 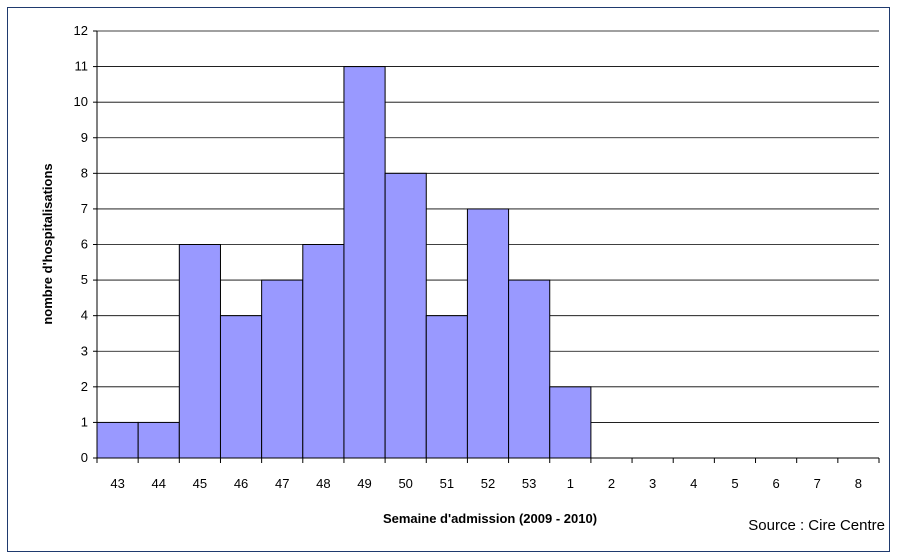 I want to click on x-tick-label: 2, so click(x=611, y=483).